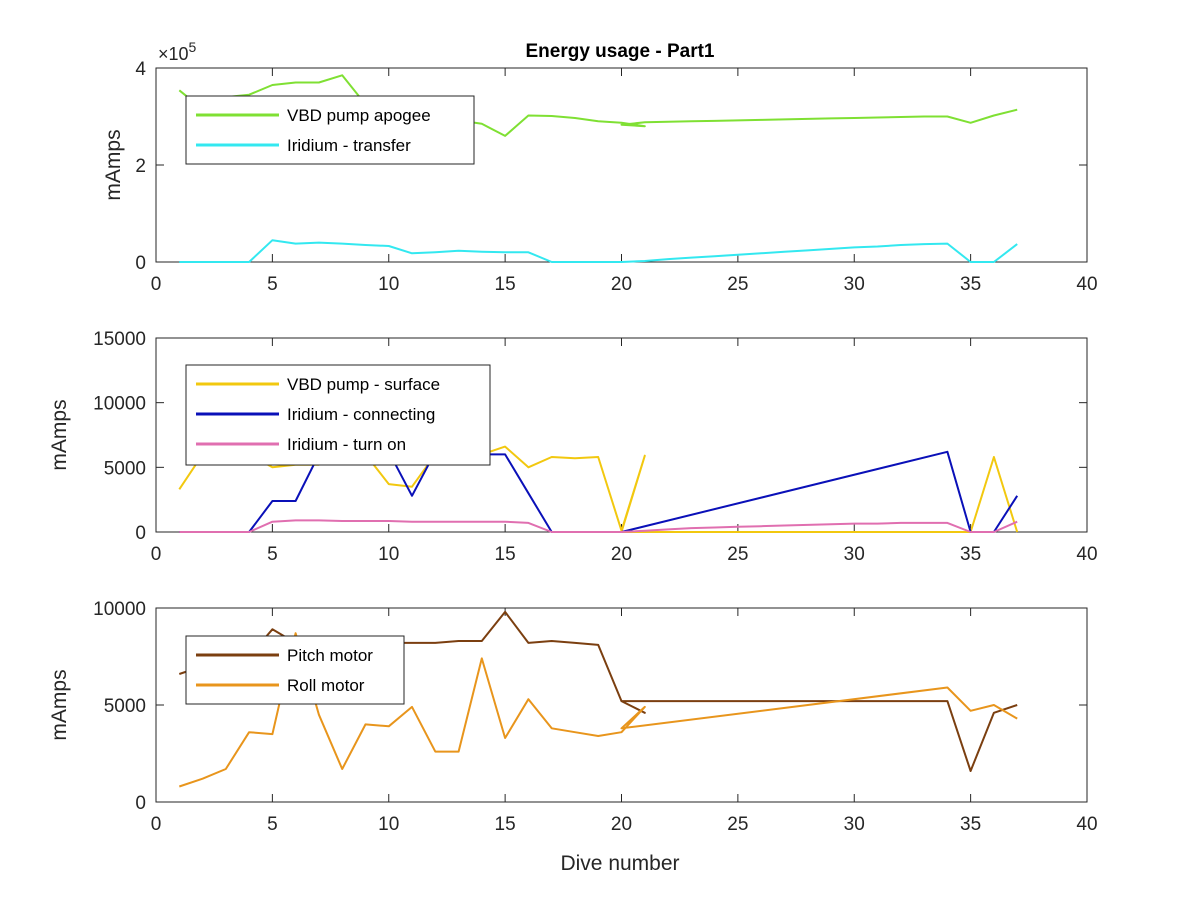  What do you see at coordinates (598, 105) in the screenshot?
I see `series-line-vbd-pump-apogee` at bounding box center [598, 105].